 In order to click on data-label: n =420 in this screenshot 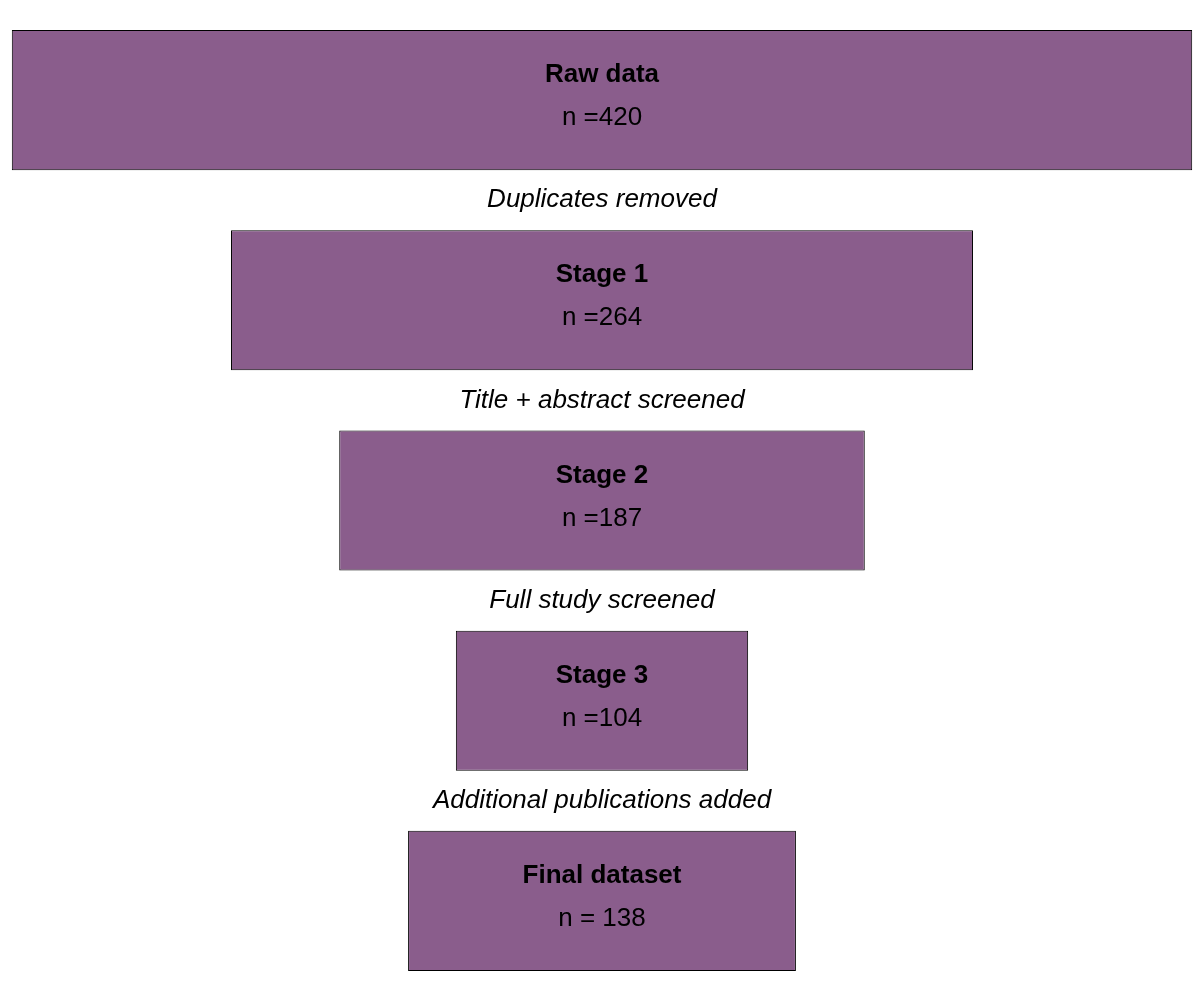, I will do `click(602, 116)`.